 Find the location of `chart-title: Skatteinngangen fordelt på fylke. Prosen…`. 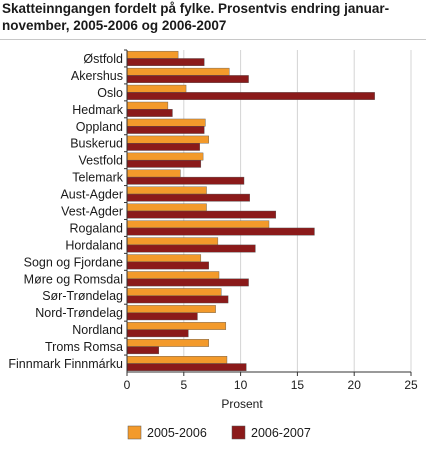

chart-title: Skatteinngangen fordelt på fylke. Prosen… is located at coordinates (196, 17).